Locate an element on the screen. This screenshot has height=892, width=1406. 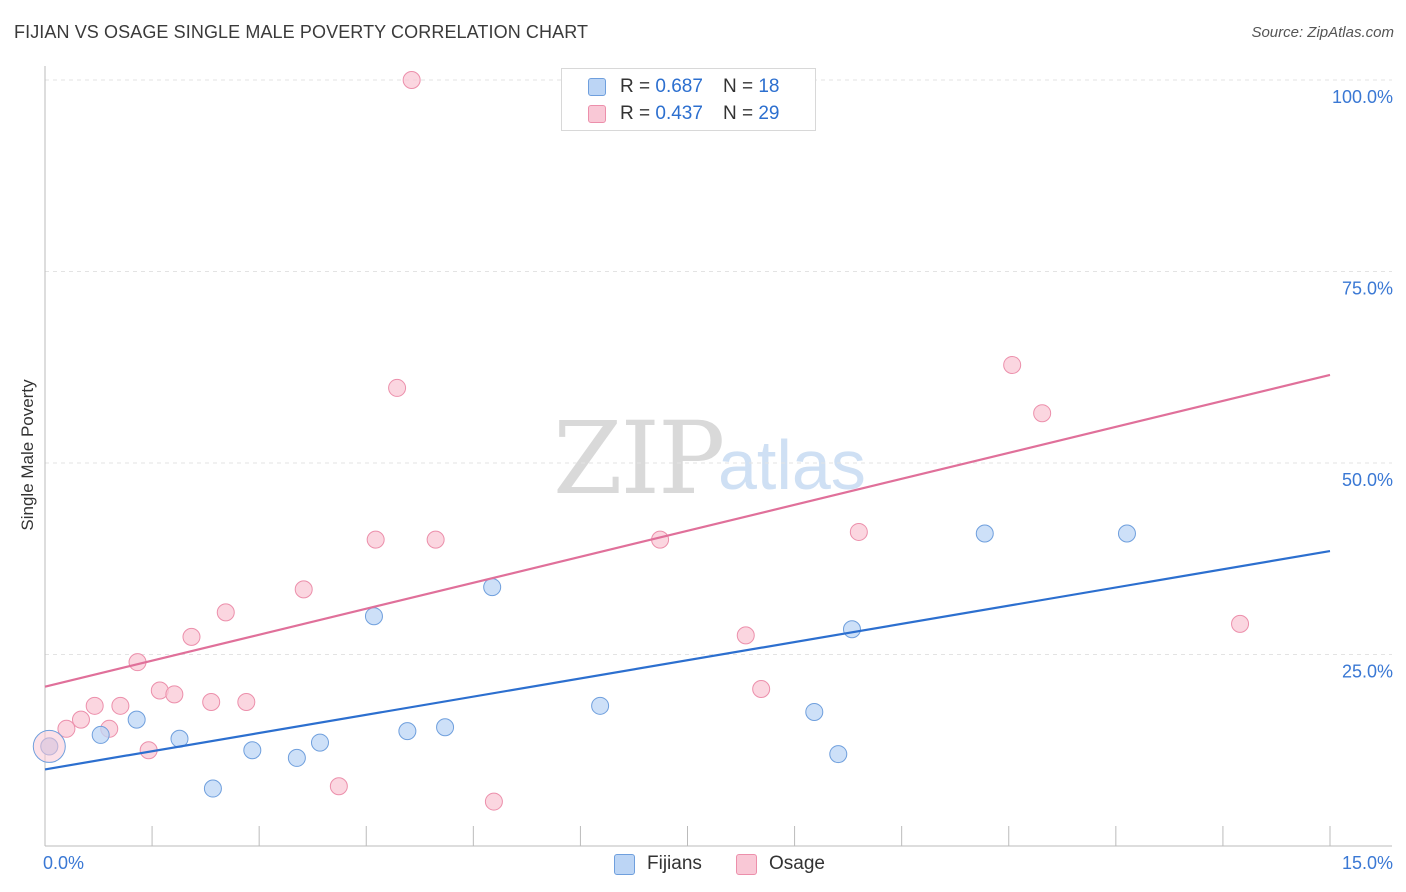
osage-swatch is located at coordinates (597, 114).